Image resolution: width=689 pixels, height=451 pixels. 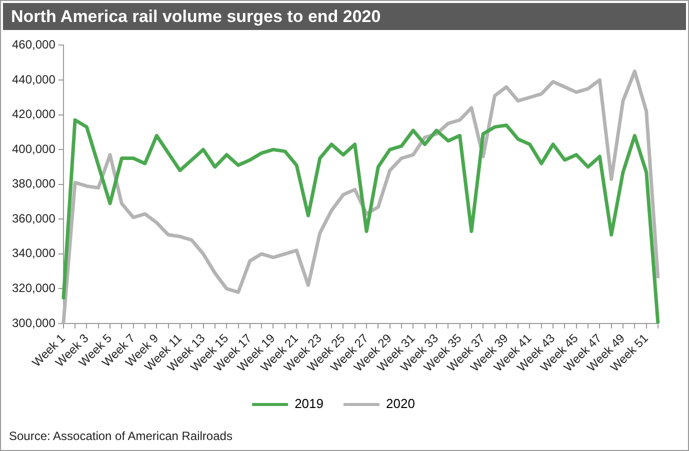 I want to click on source-note: Source: Assocation of American Railroads, so click(x=120, y=436).